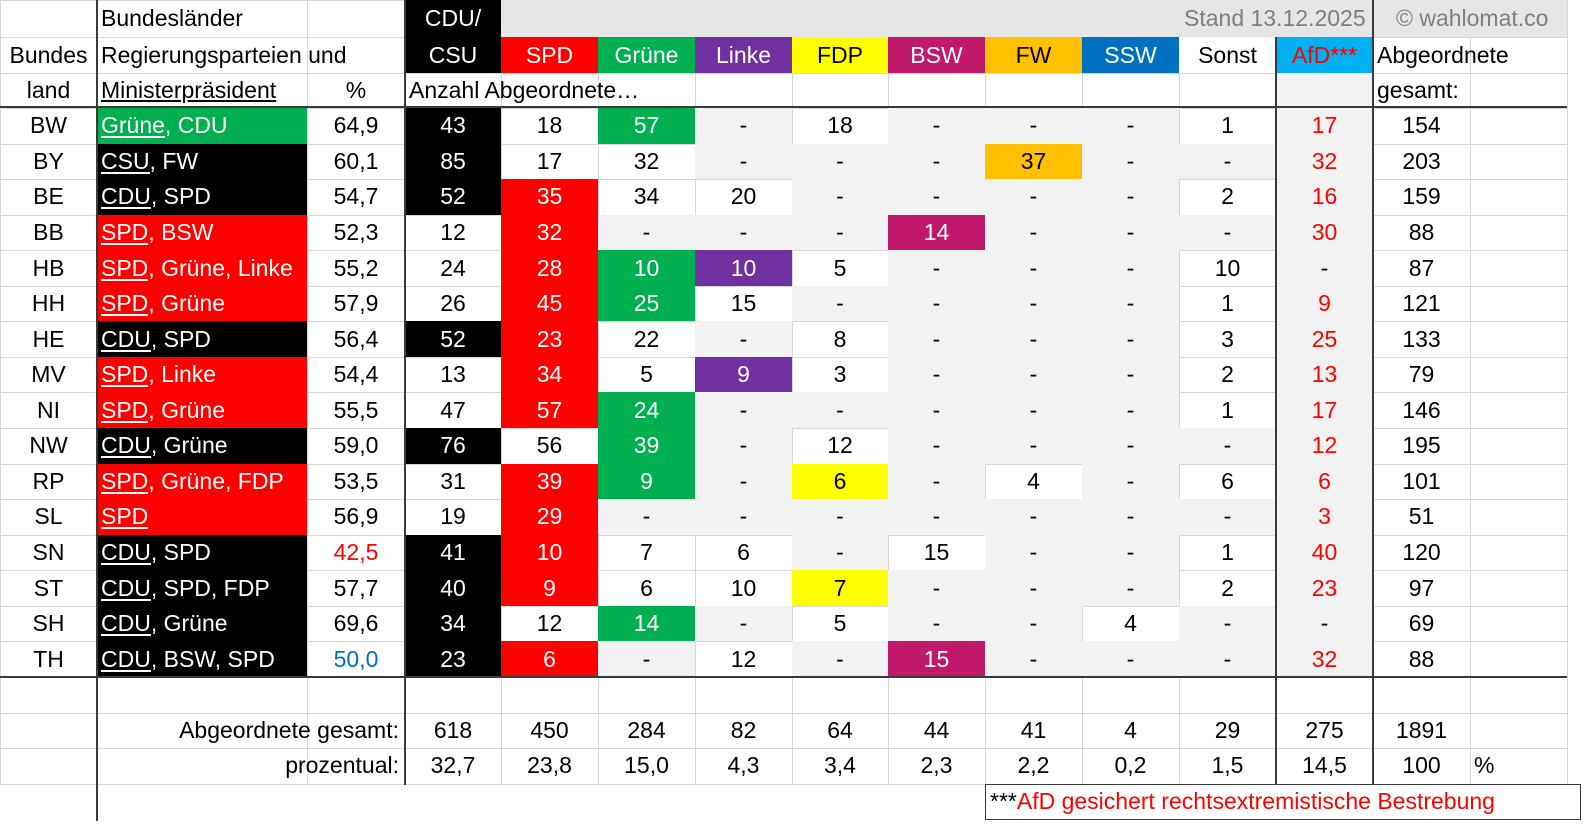  I want to click on seats: 10, so click(743, 587).